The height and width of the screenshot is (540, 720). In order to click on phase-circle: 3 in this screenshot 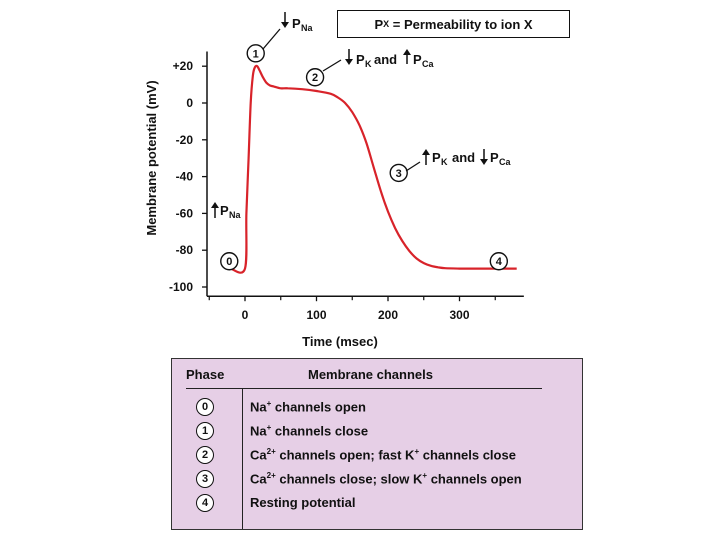, I will do `click(205, 479)`.